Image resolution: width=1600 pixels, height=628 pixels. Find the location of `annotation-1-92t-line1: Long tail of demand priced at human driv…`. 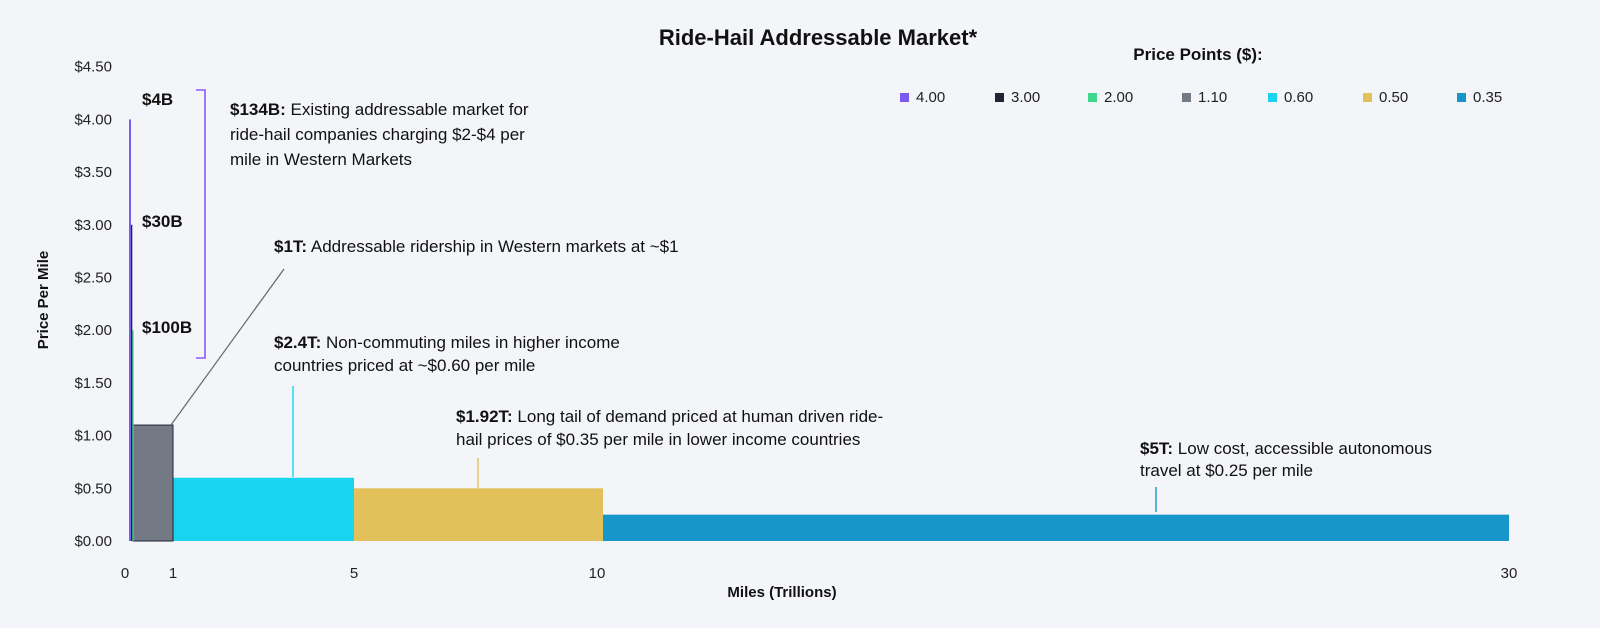

annotation-1-92t-line1: Long tail of demand priced at human driv… is located at coordinates (698, 416).